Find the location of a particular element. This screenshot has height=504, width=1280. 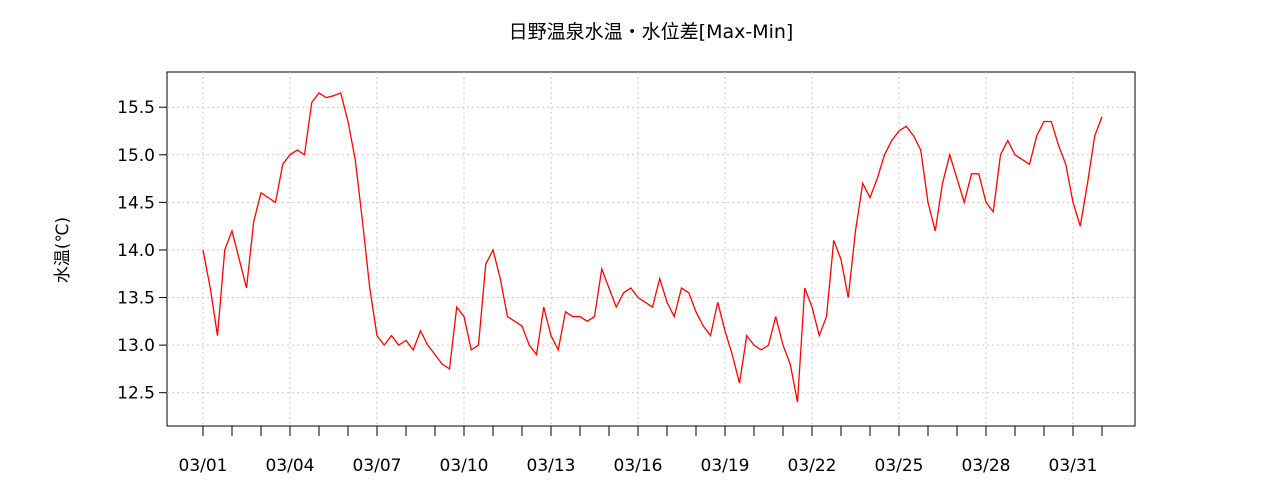

chart-title: 日野温泉水温・水位差[Max-Min] is located at coordinates (651, 32).